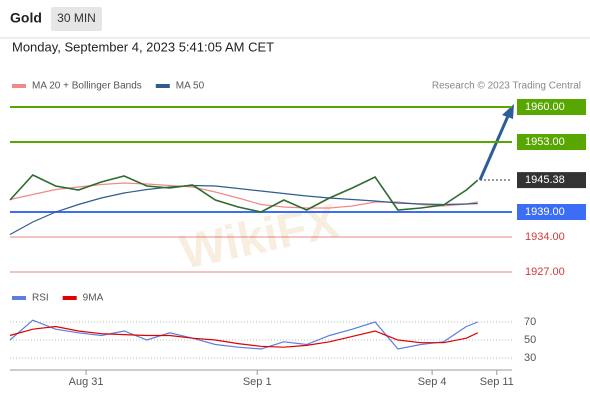 This screenshot has width=590, height=400. I want to click on legend-label: MA 50, so click(190, 86).